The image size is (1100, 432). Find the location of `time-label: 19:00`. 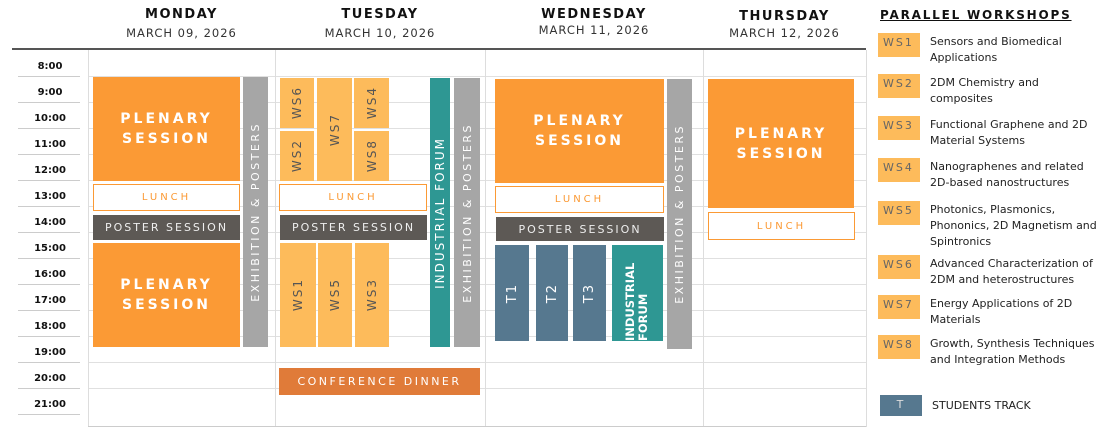

time-label: 19:00 is located at coordinates (50, 352).